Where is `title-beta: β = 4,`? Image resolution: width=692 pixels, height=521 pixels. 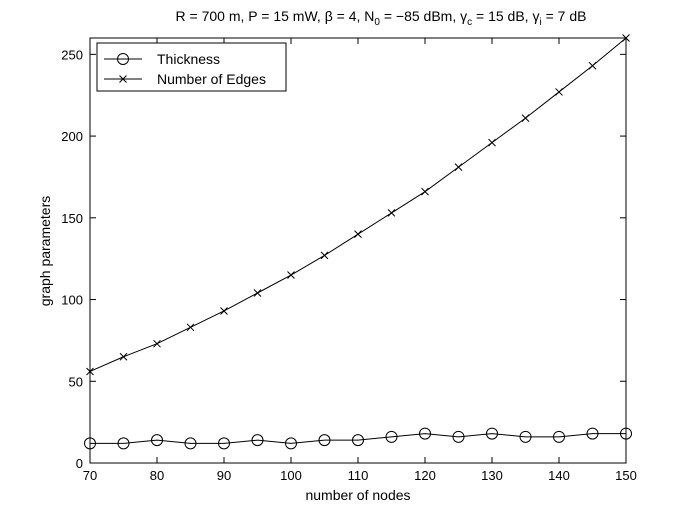
title-beta: β = 4, is located at coordinates (345, 16).